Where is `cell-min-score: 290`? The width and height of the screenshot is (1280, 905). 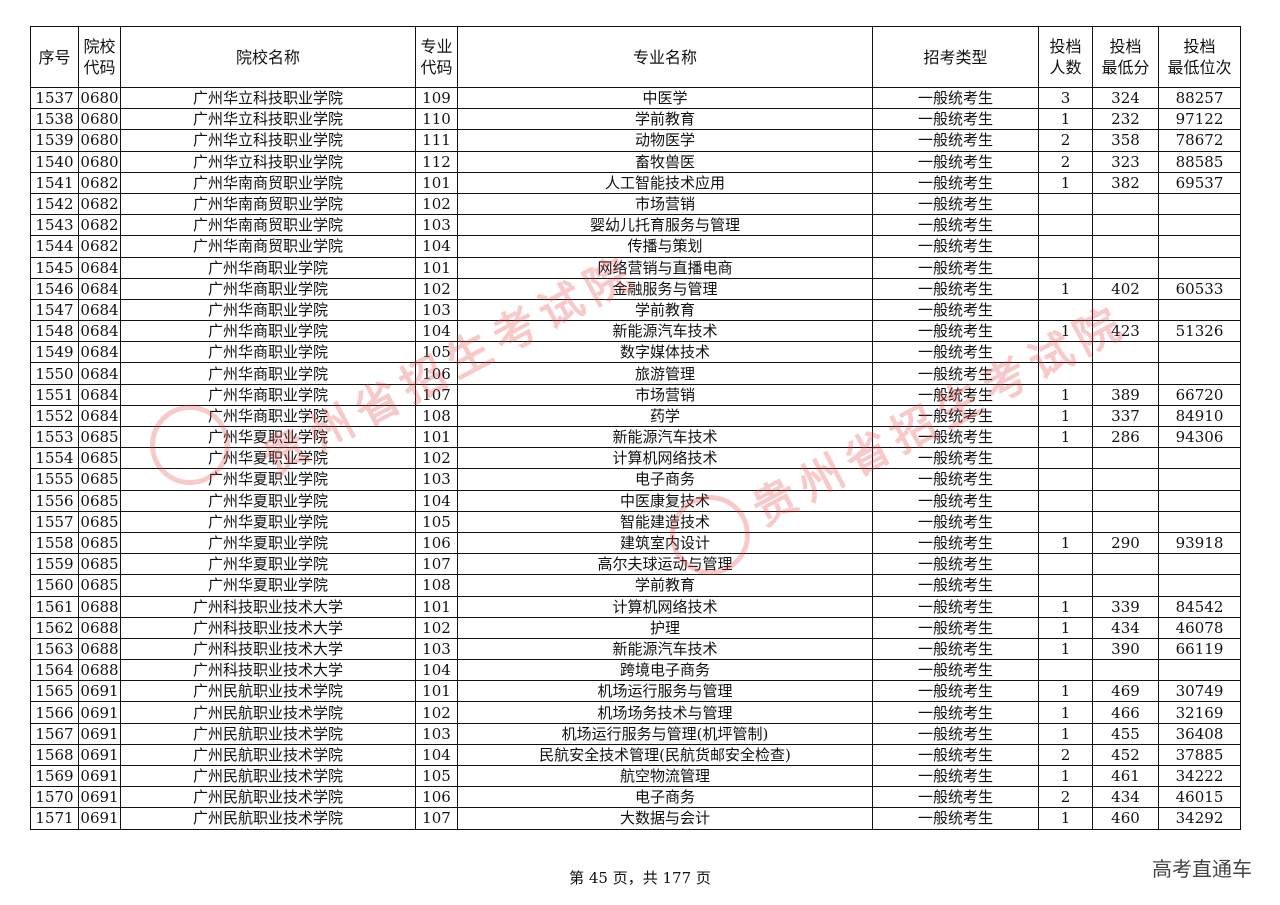 cell-min-score: 290 is located at coordinates (1125, 543).